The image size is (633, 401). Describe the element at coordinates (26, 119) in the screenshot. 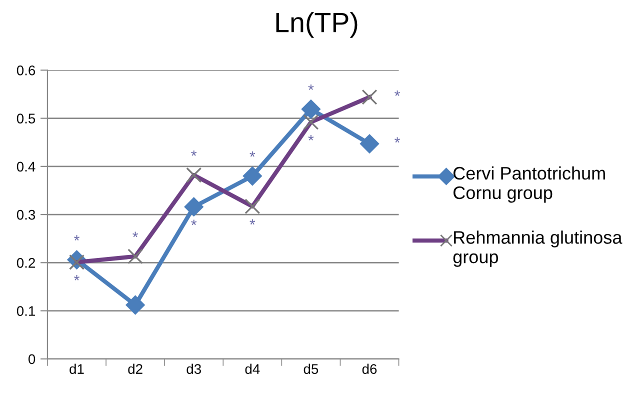

I see `y-tick-label: 0.5` at that location.